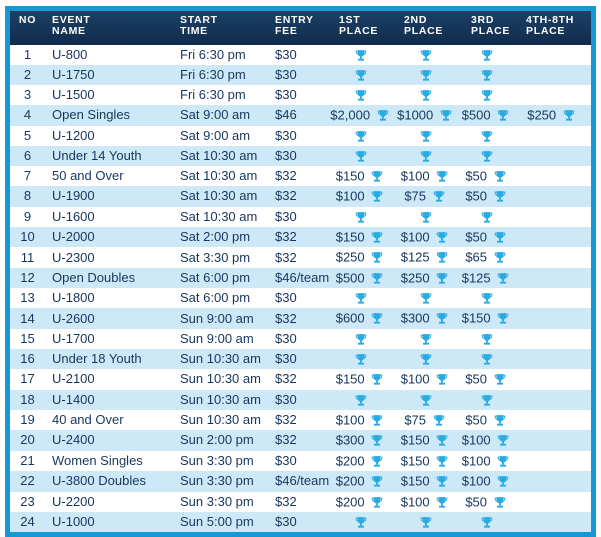 This screenshot has width=601, height=537. Describe the element at coordinates (427, 420) in the screenshot. I see `second-place-prize-cell: $75` at that location.